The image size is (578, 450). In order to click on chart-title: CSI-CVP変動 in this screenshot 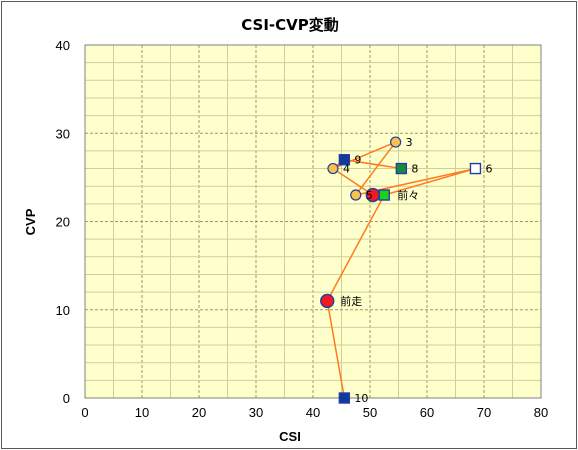, I will do `click(290, 25)`.